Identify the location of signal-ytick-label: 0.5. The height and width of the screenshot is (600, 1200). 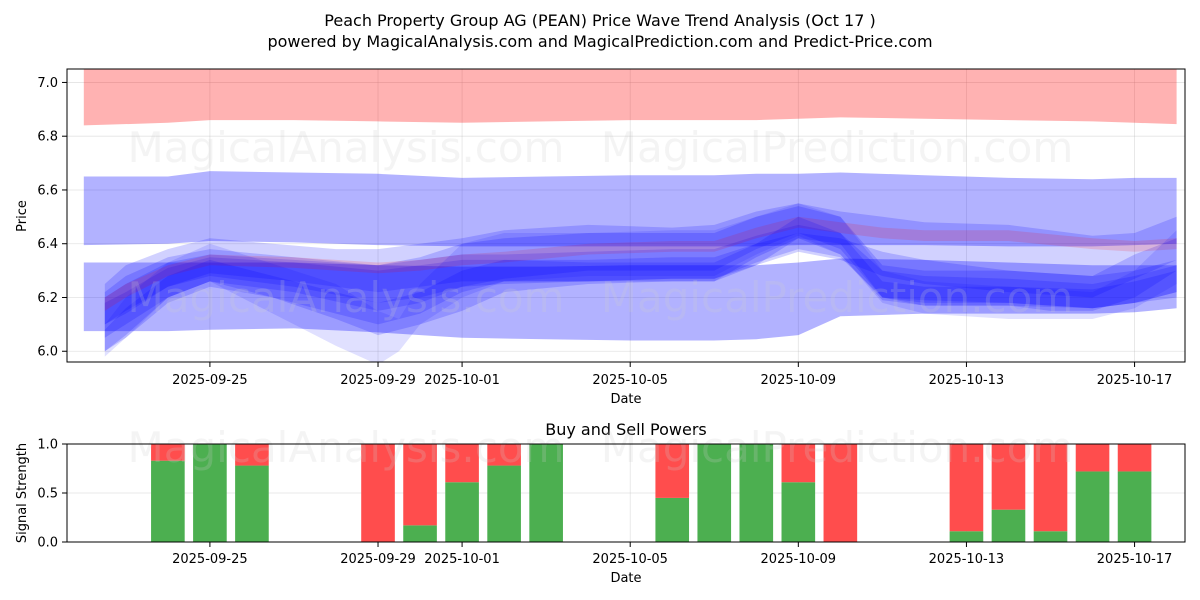
(47, 494).